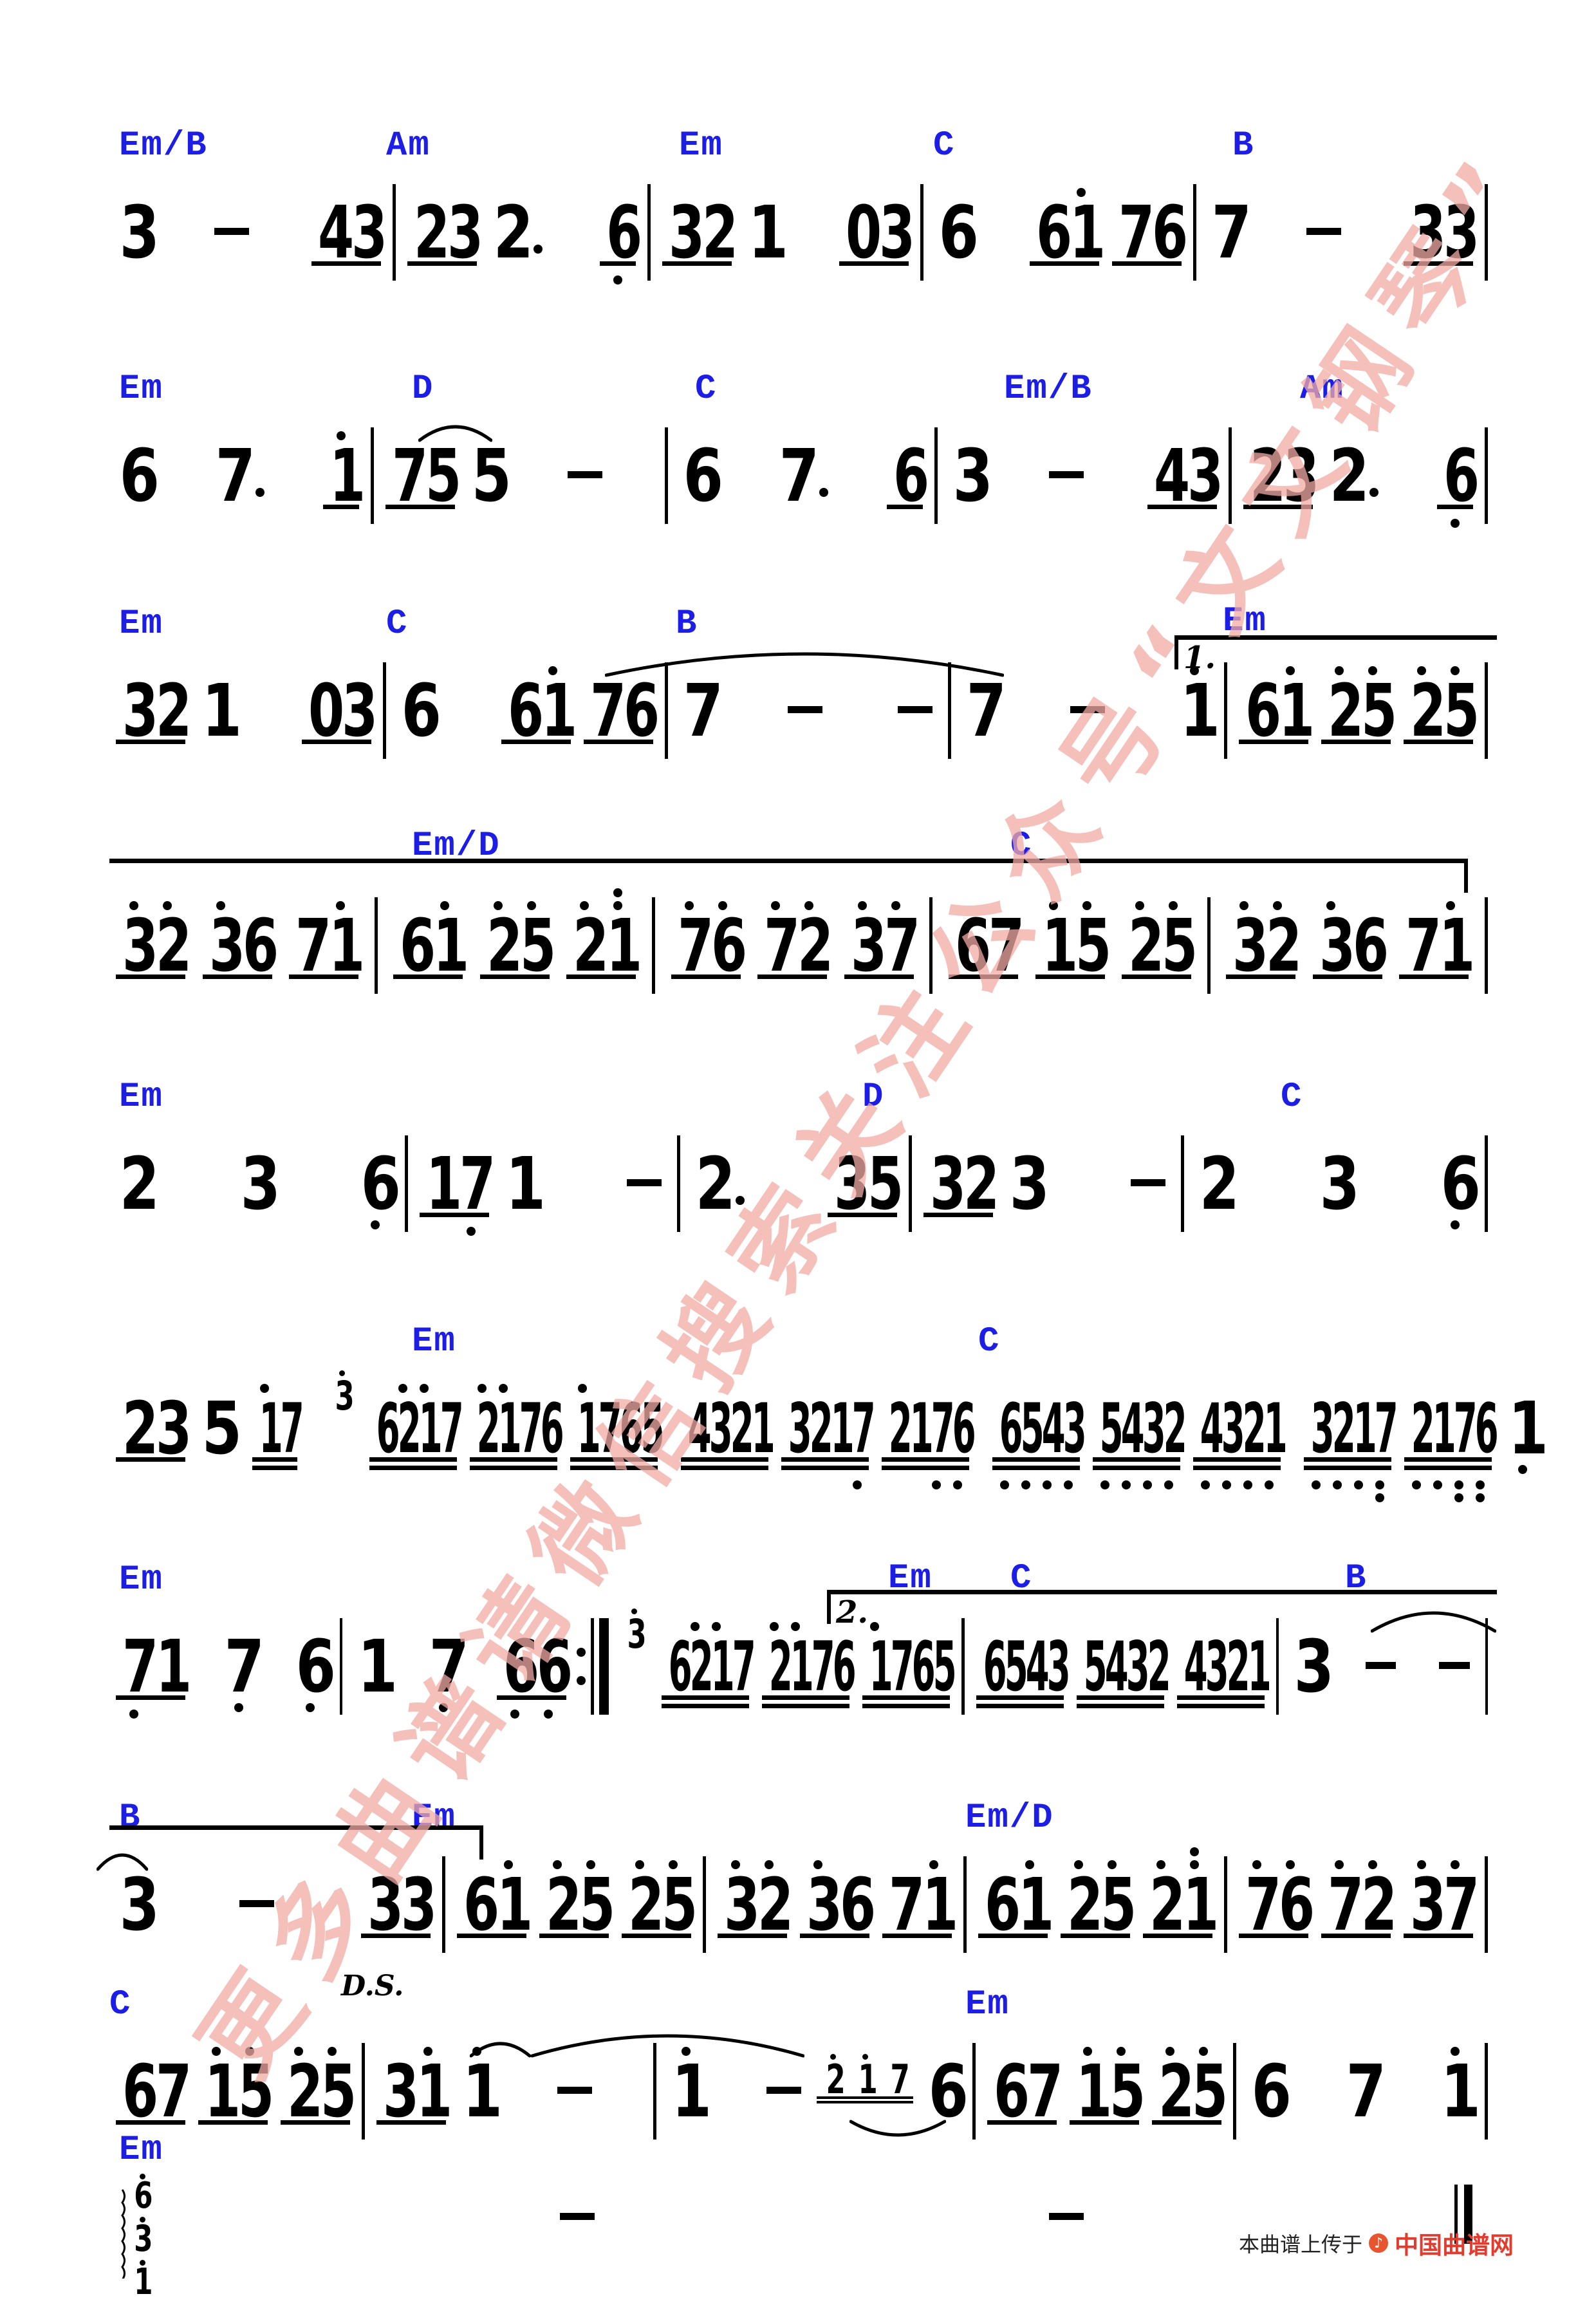 The image size is (1596, 2303). Describe the element at coordinates (1486, 2092) in the screenshot. I see `barline` at that location.